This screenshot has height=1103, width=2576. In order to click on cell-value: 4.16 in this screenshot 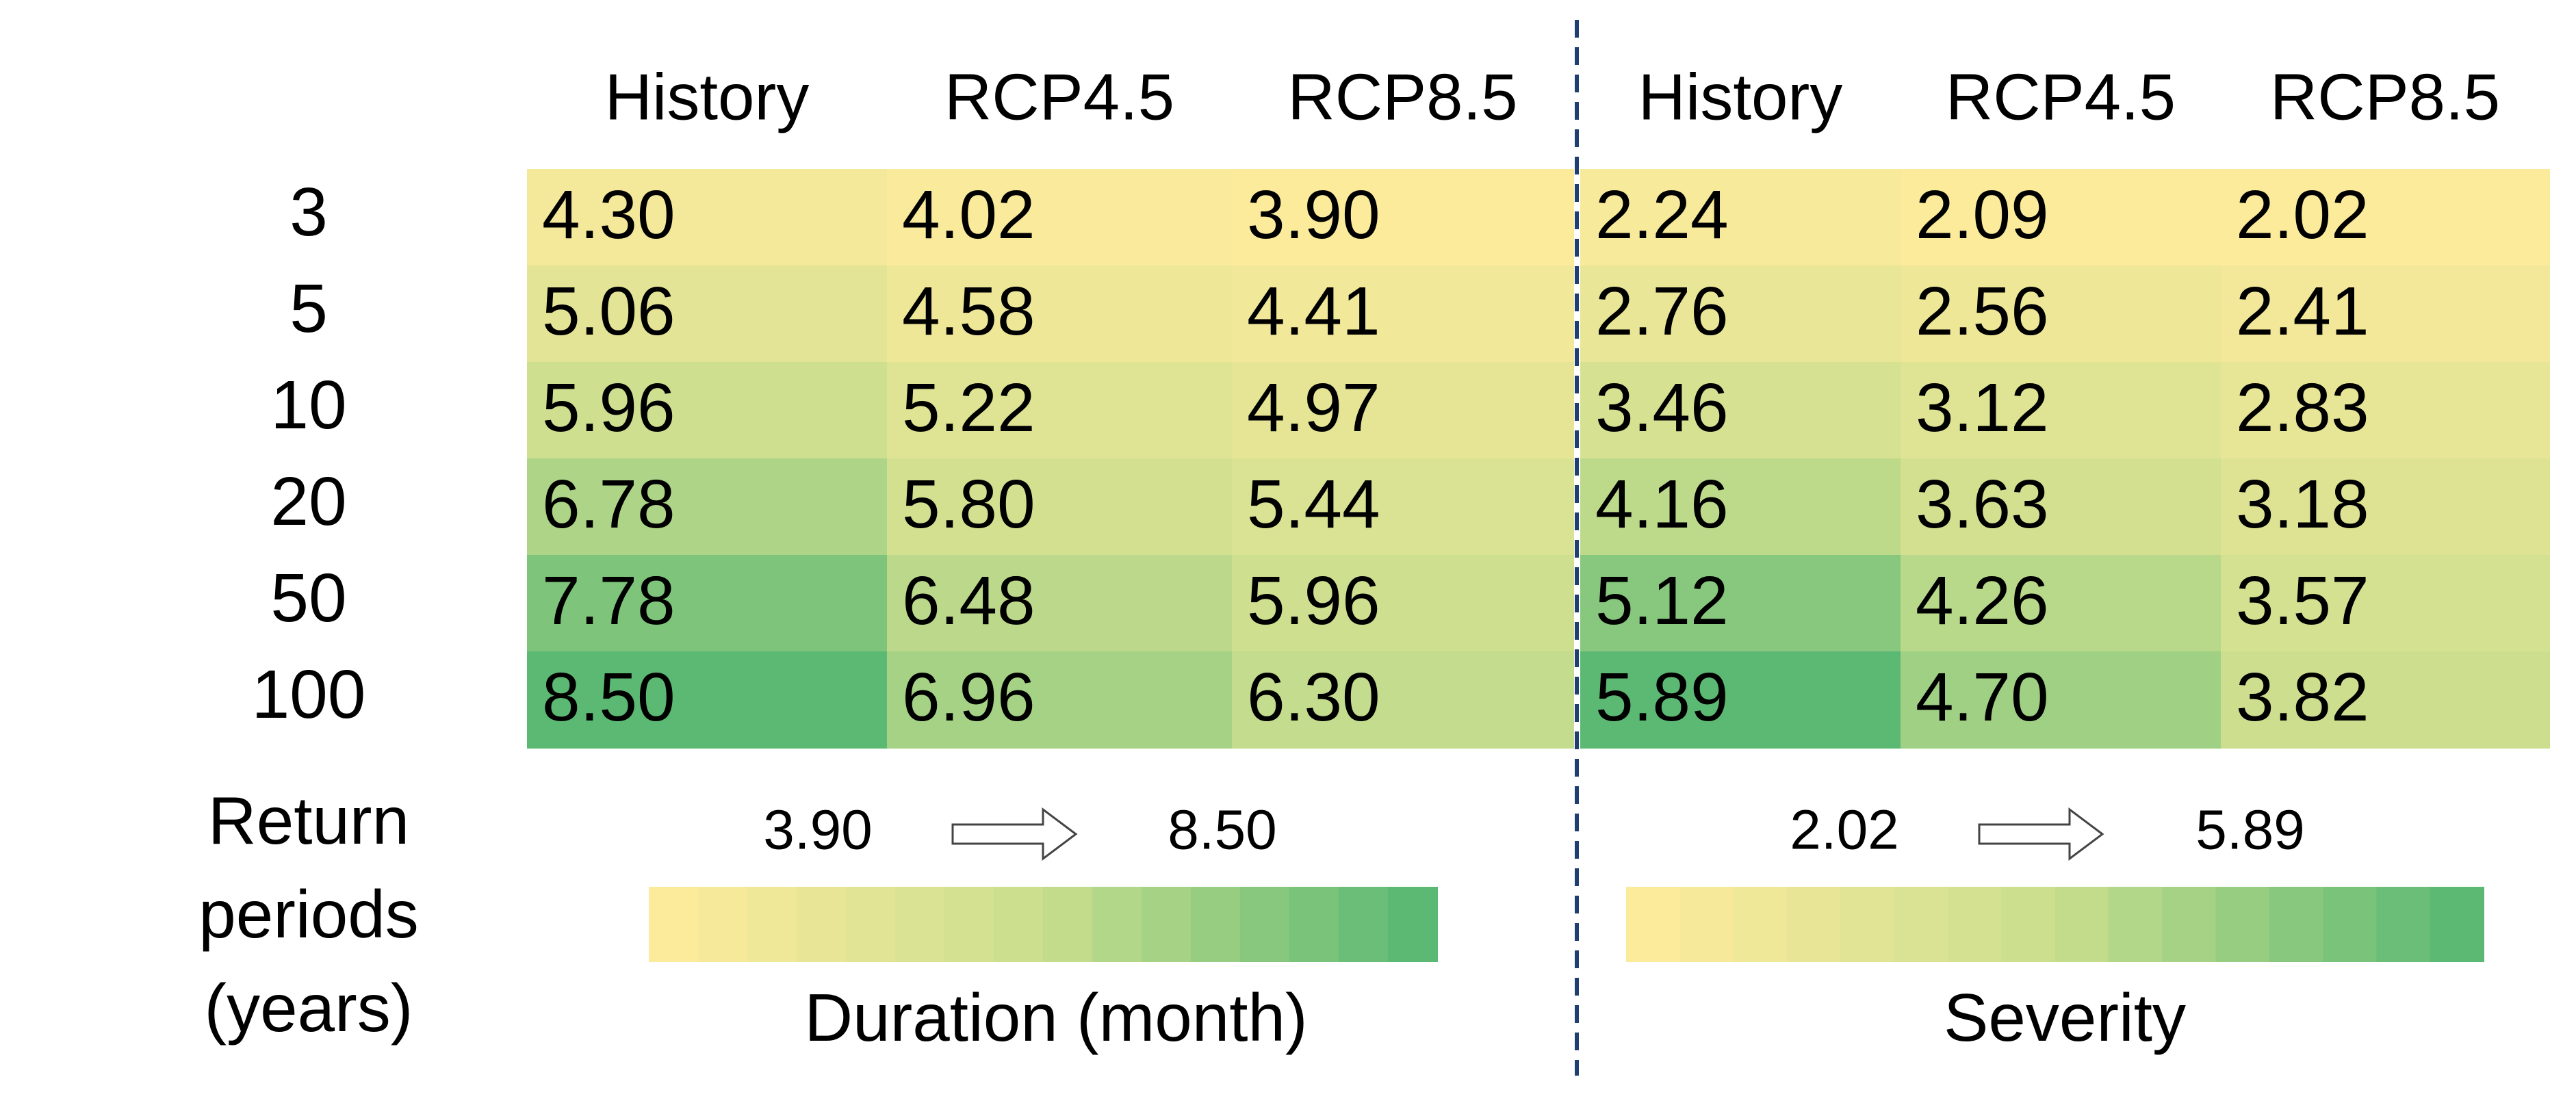, I will do `click(1662, 504)`.